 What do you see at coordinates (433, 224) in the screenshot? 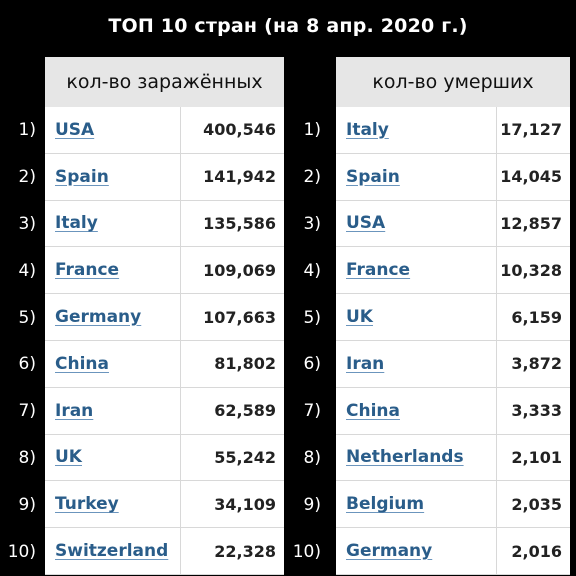
I see `table-row: 3) USA 12,857` at bounding box center [433, 224].